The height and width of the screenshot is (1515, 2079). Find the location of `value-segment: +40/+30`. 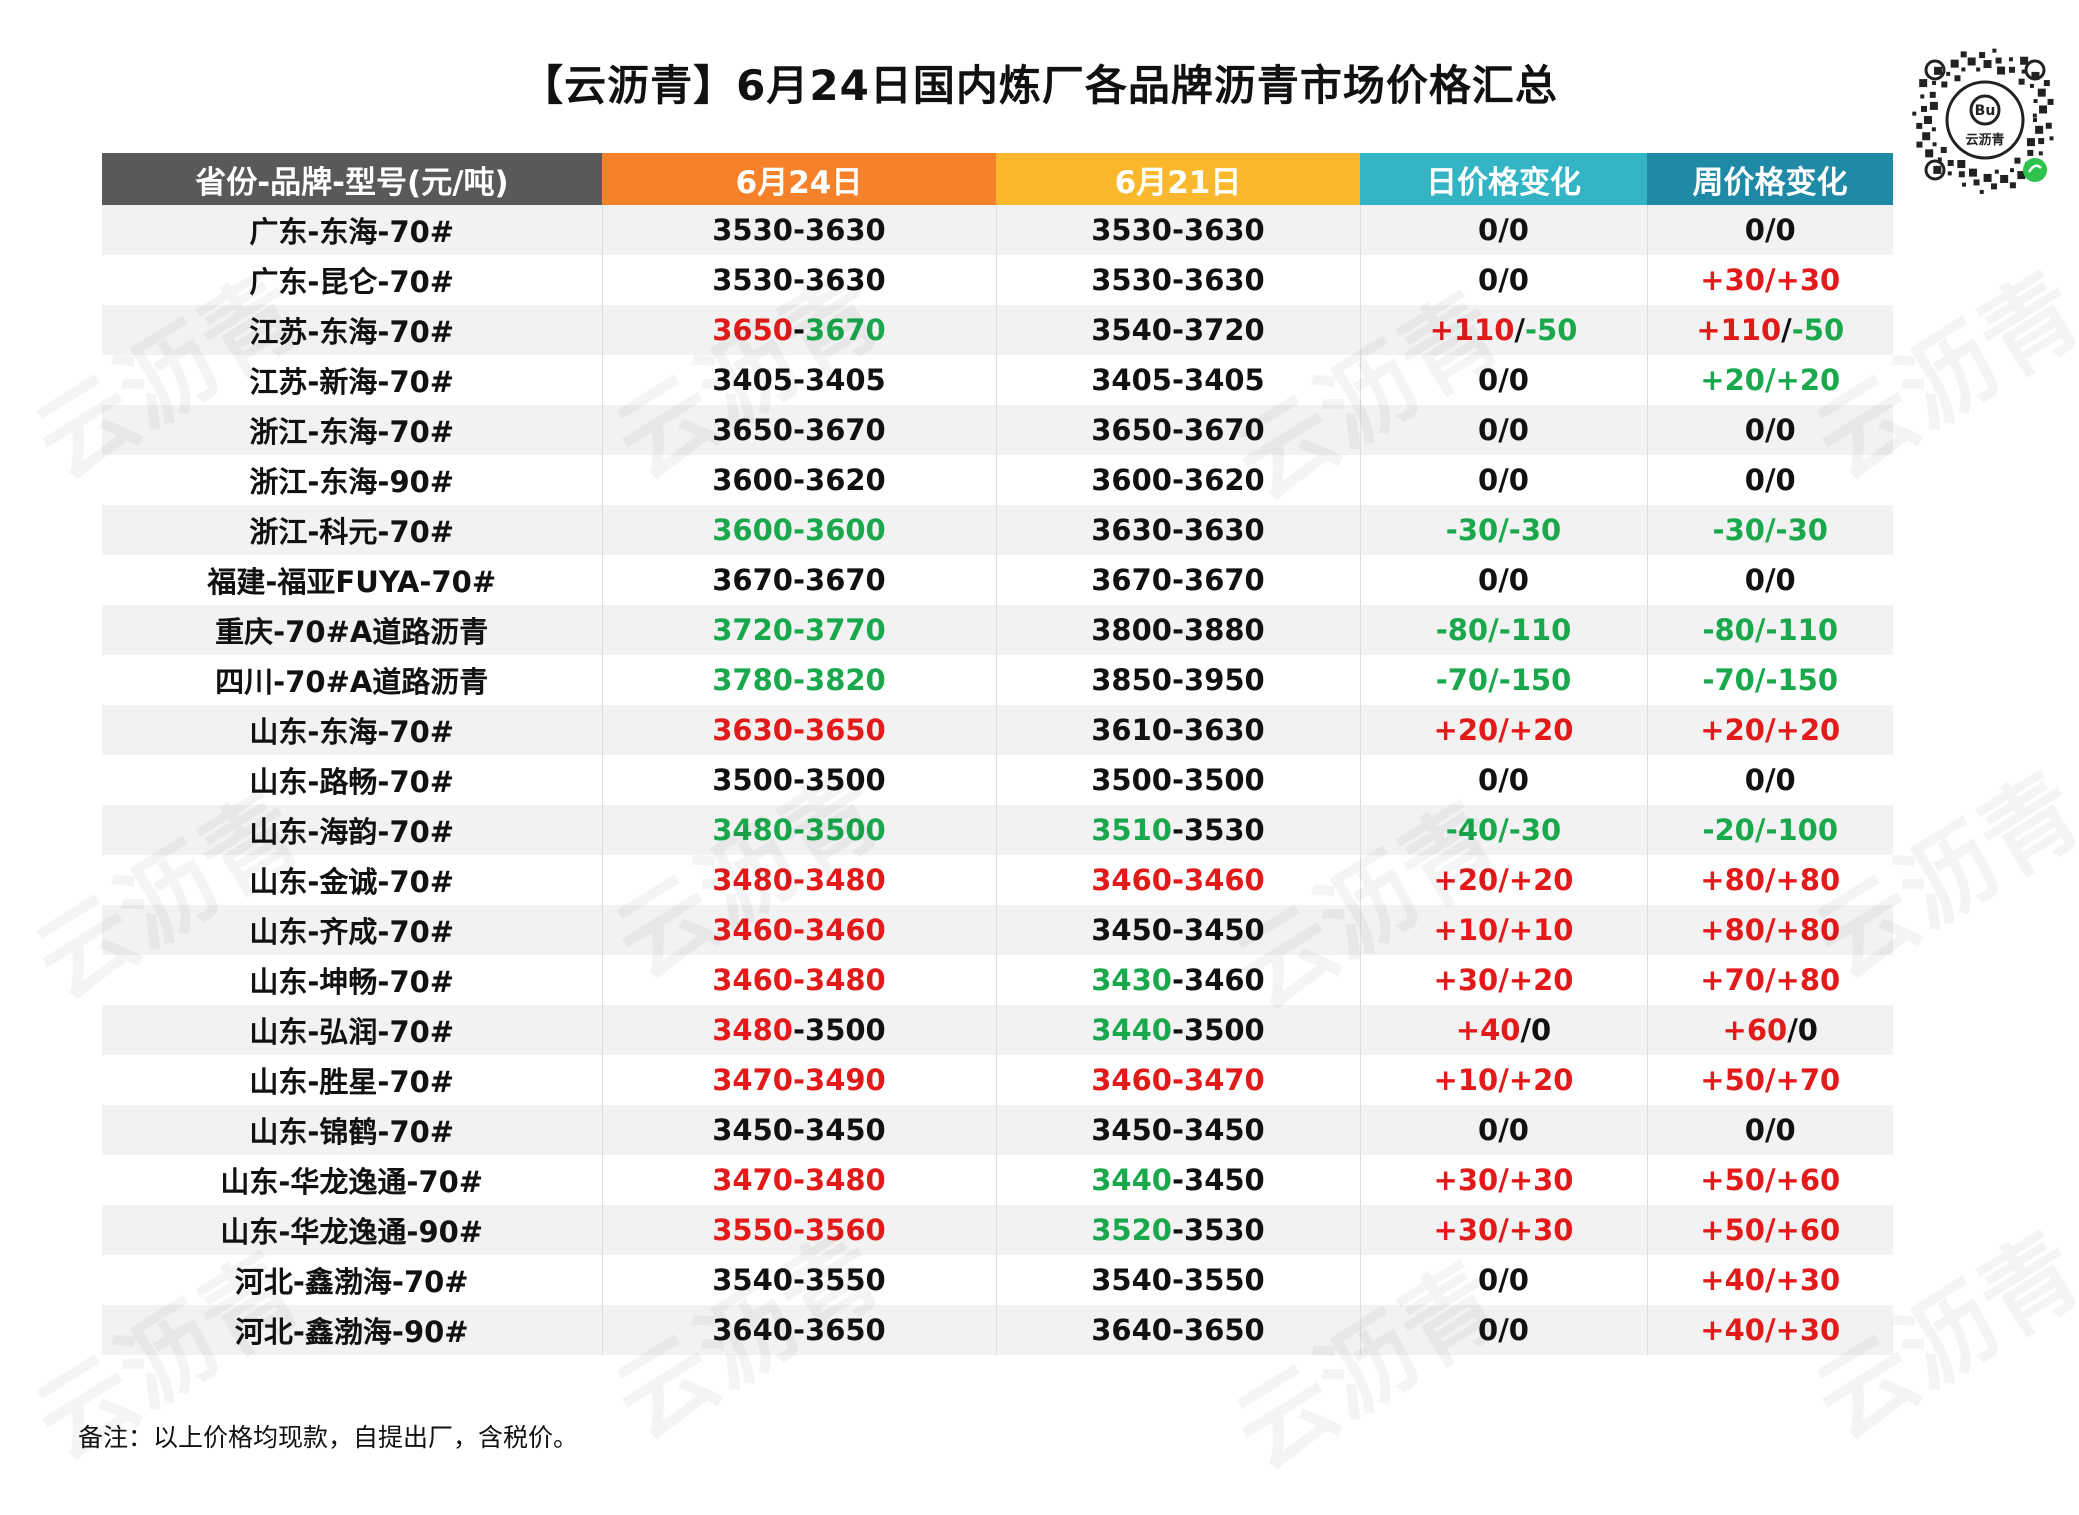

value-segment: +40/+30 is located at coordinates (1770, 1330).